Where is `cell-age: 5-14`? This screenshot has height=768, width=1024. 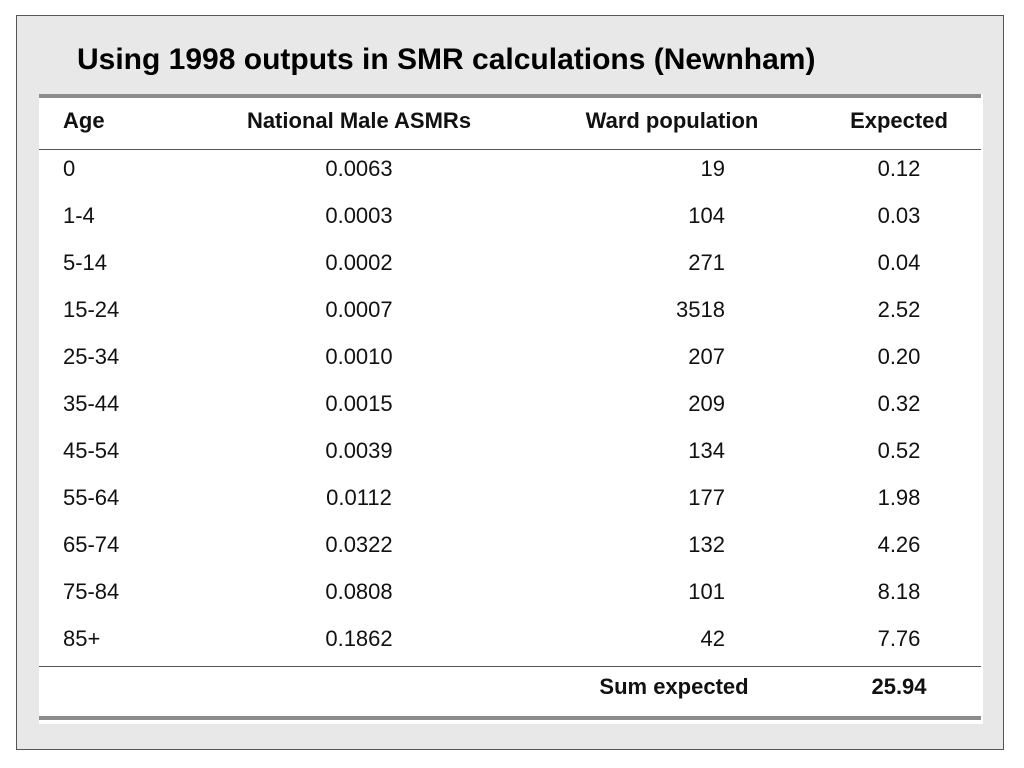 cell-age: 5-14 is located at coordinates (85, 262).